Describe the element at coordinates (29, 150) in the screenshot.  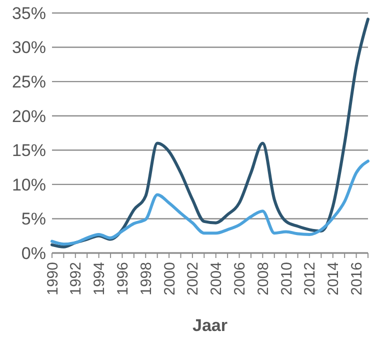
I see `y-tick-label: 15%` at that location.